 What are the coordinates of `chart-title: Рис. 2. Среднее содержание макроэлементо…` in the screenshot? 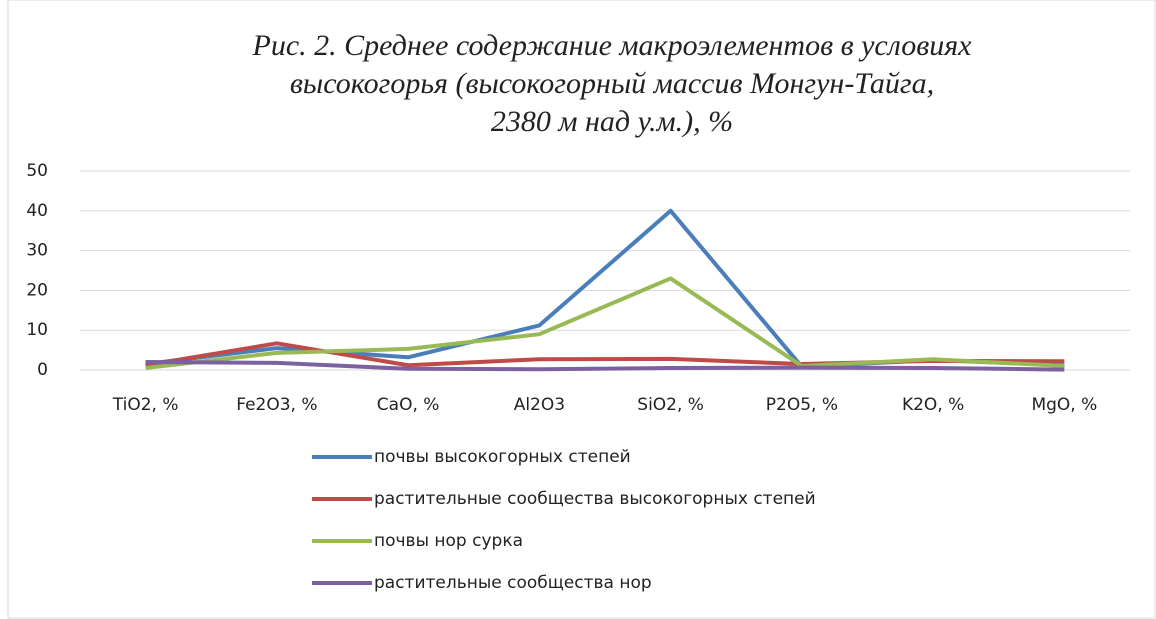 It's located at (612, 45).